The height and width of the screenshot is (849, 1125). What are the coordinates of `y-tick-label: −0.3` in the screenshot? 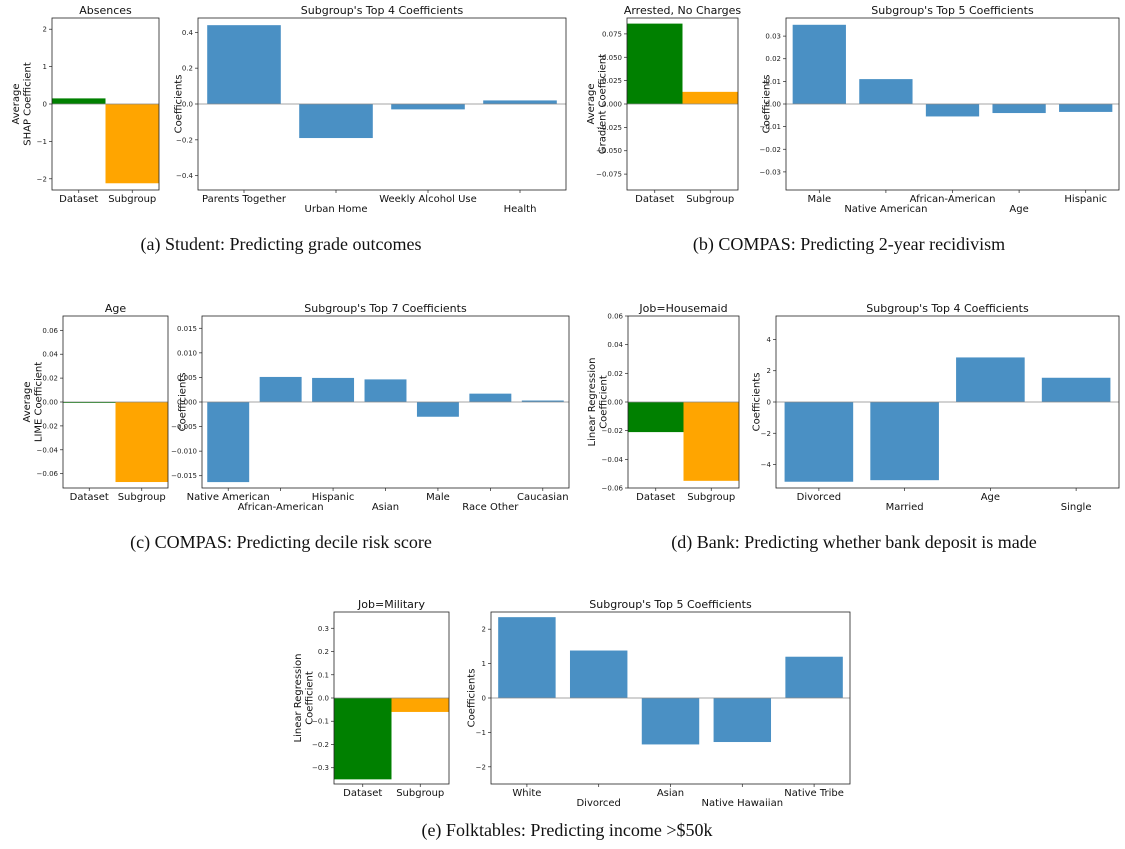 It's located at (320, 768).